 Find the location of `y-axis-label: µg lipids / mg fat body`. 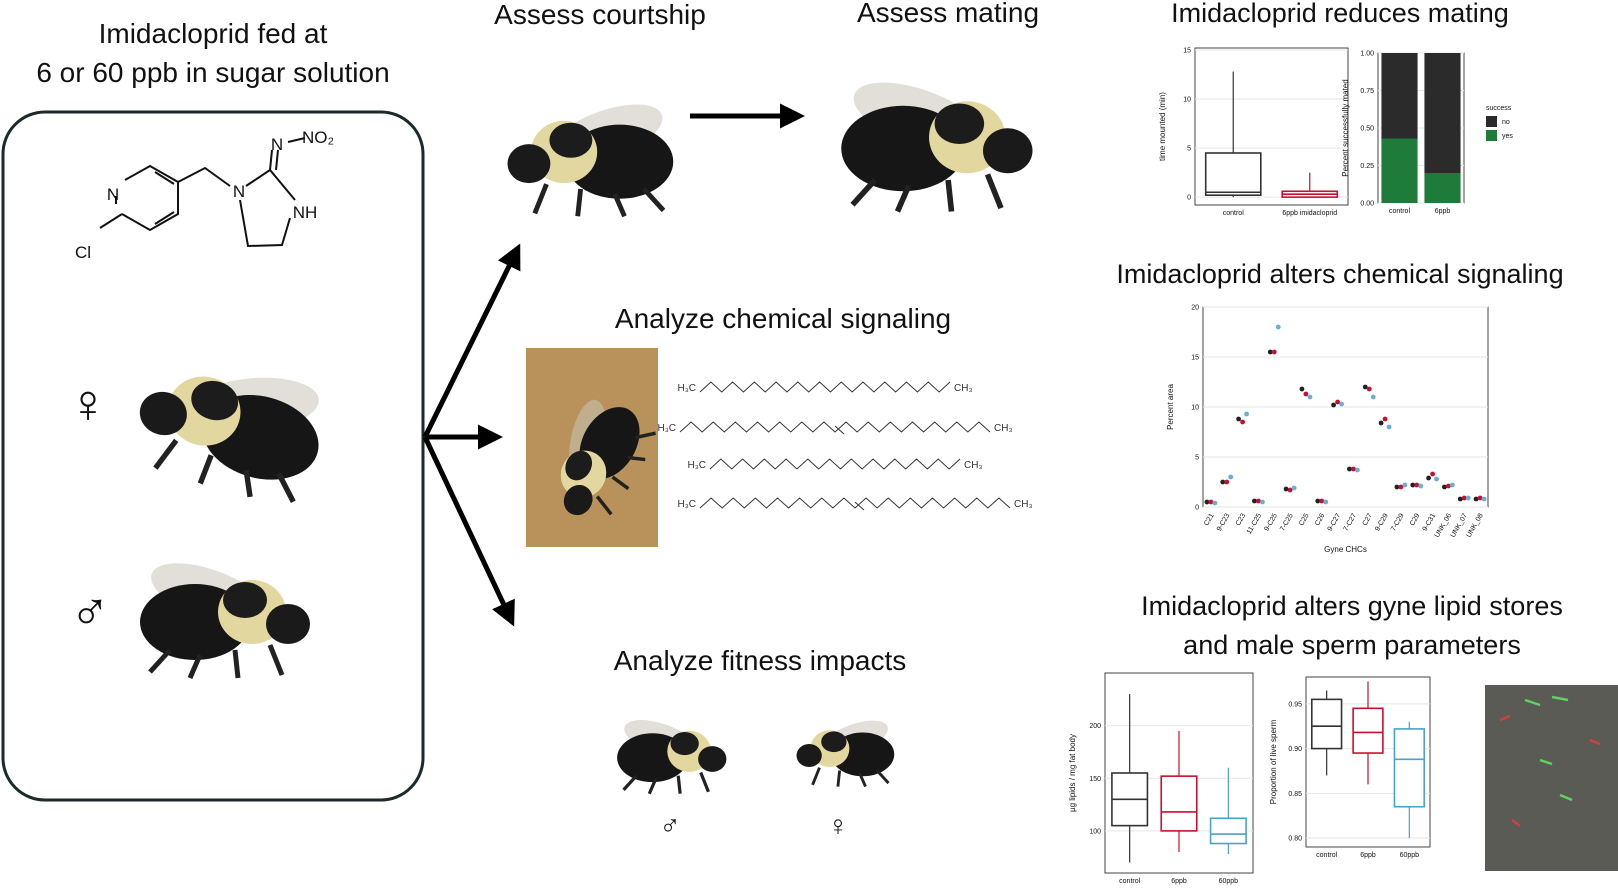

y-axis-label: µg lipids / mg fat body is located at coordinates (1072, 773).